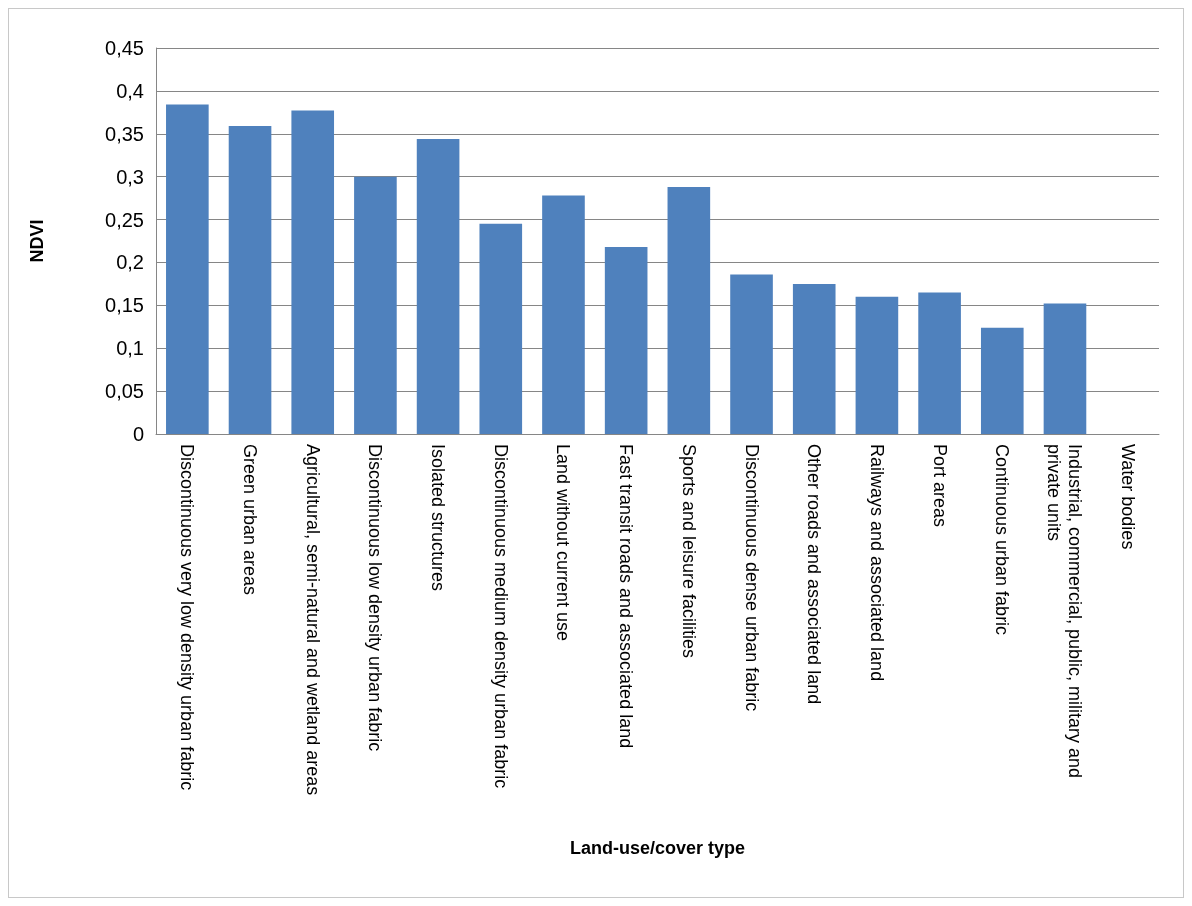 This screenshot has height=906, width=1192. Describe the element at coordinates (124, 305) in the screenshot. I see `y-tick-label: 0,15` at that location.